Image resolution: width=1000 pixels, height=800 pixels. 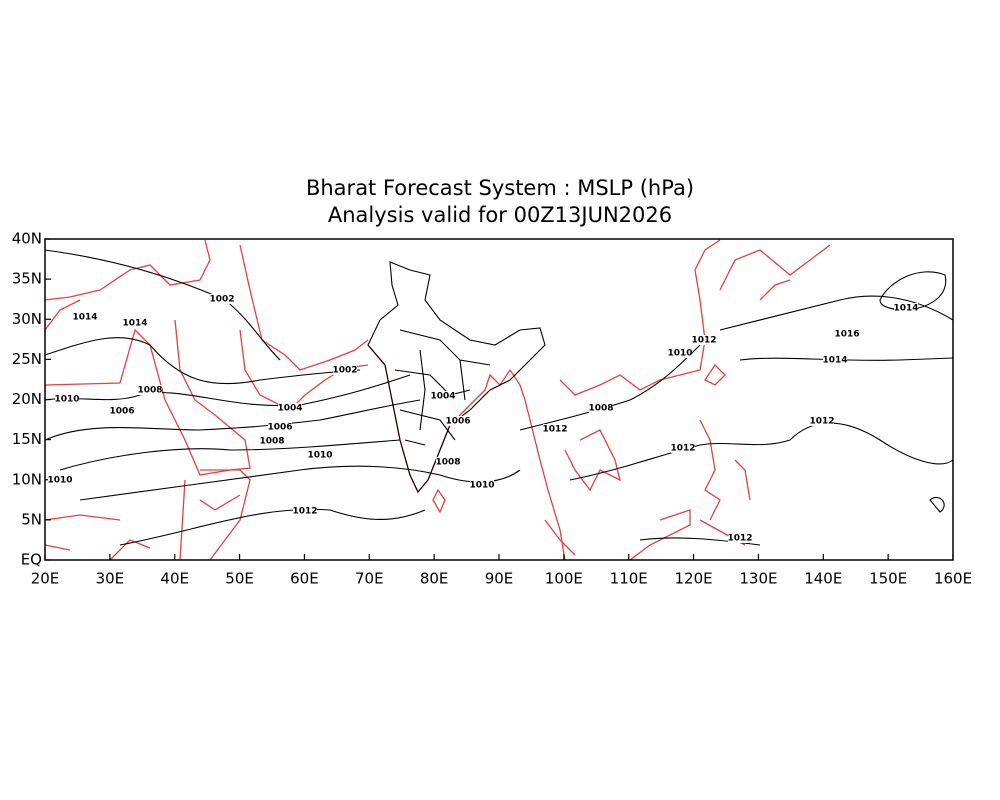 What do you see at coordinates (888, 579) in the screenshot?
I see `x-tick-label: 150E` at bounding box center [888, 579].